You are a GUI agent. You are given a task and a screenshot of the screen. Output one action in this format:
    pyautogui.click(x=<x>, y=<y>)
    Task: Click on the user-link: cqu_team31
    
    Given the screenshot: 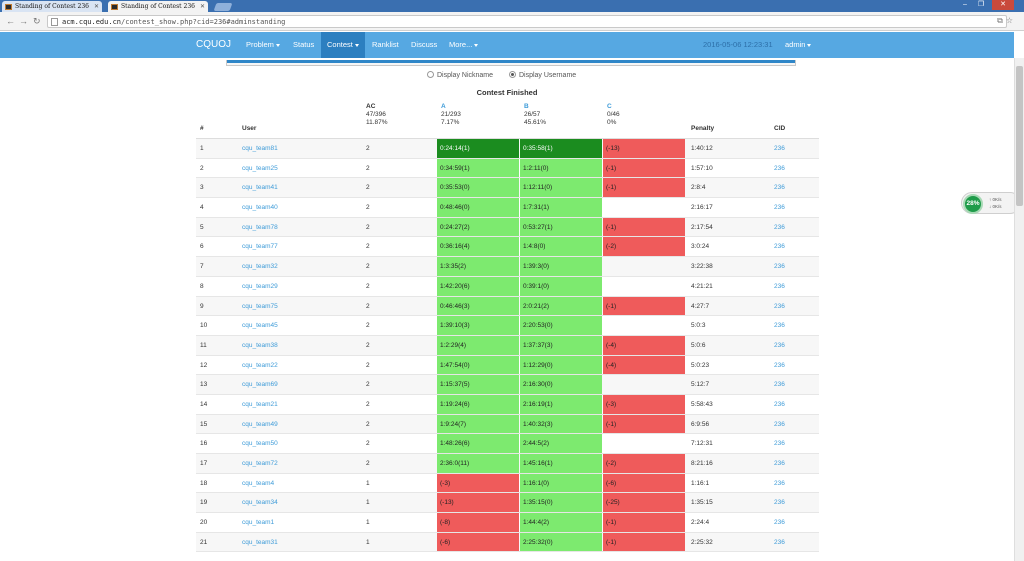 What is the action you would take?
    pyautogui.click(x=260, y=542)
    